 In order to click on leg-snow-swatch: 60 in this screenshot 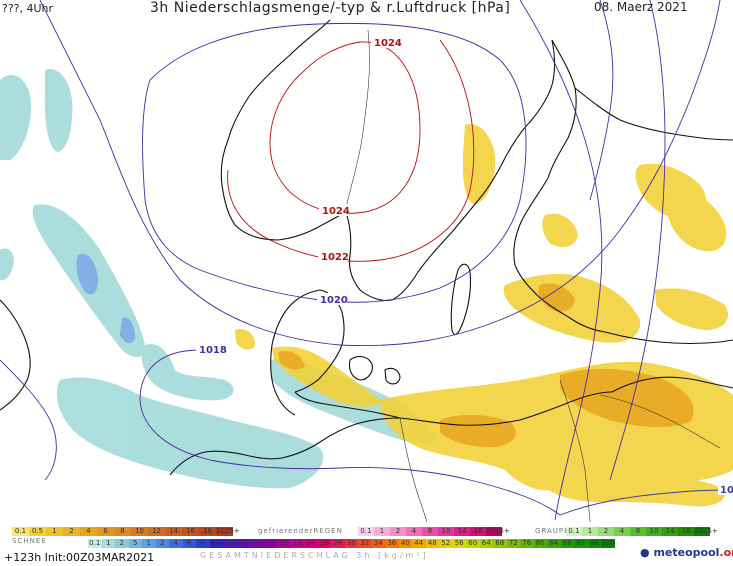, I will do `click(473, 543)`.